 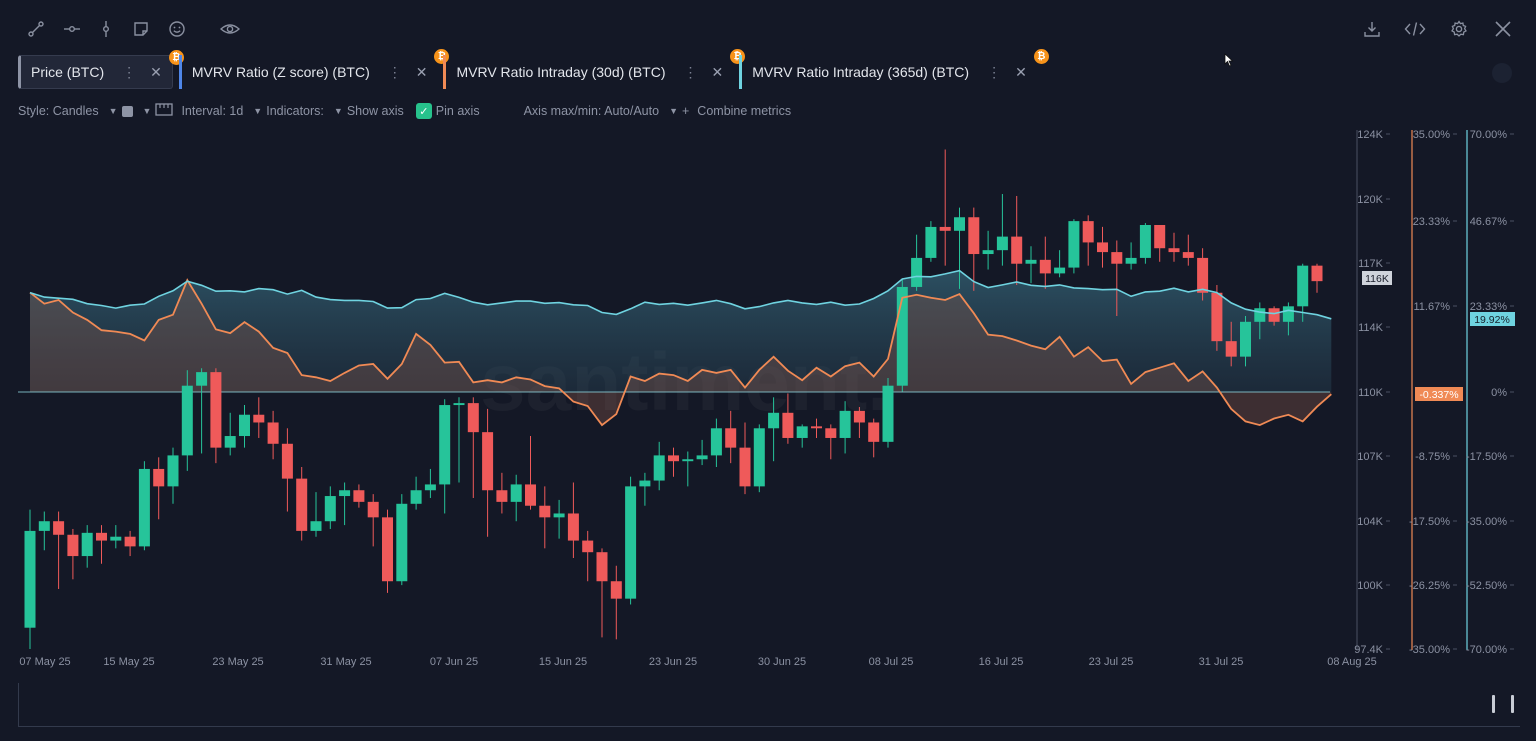 I want to click on x-tick-label: 08 Jul 25, so click(x=891, y=662).